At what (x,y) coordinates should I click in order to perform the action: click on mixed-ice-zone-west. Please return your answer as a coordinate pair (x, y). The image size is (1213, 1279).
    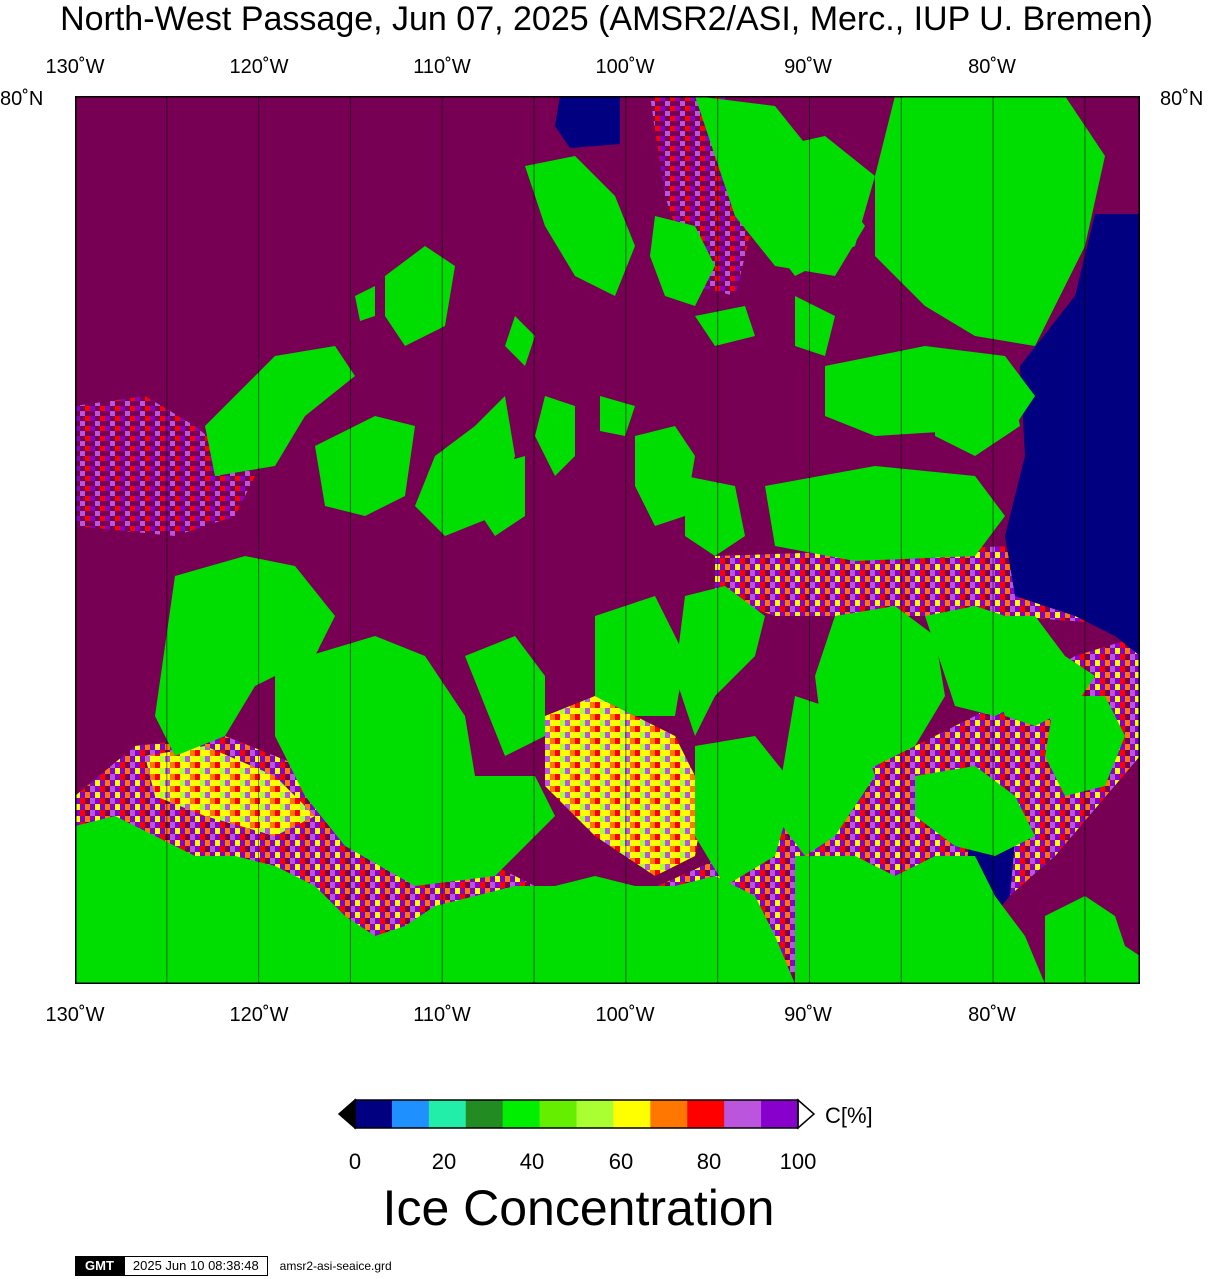
    Looking at the image, I should click on (230, 791).